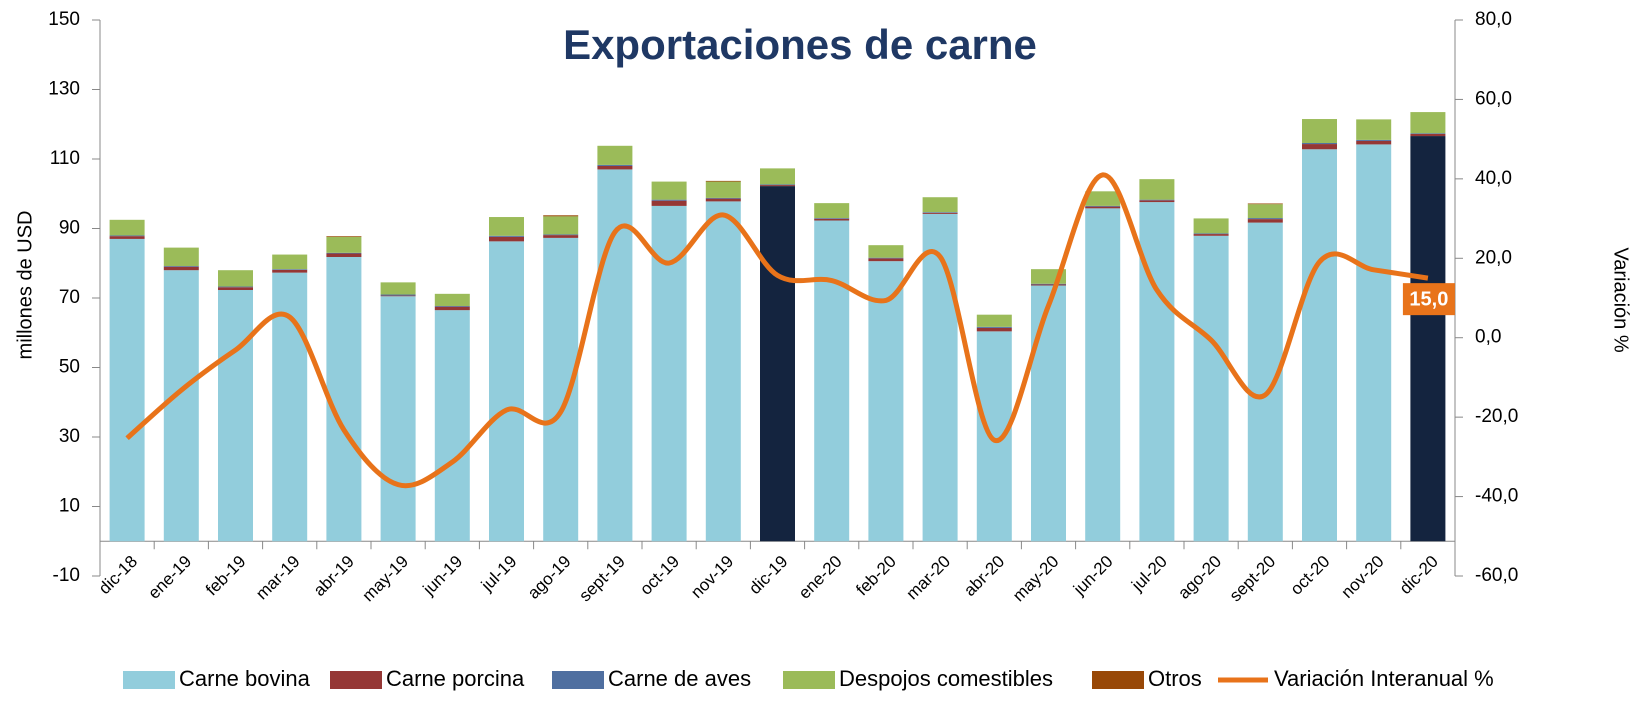  I want to click on x-tick-label: jun-20, so click(1093, 576).